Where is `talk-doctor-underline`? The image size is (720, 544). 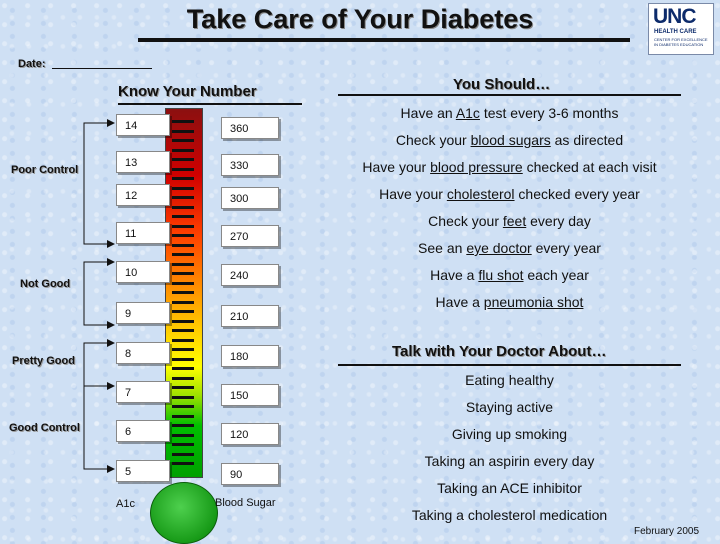 talk-doctor-underline is located at coordinates (509, 365).